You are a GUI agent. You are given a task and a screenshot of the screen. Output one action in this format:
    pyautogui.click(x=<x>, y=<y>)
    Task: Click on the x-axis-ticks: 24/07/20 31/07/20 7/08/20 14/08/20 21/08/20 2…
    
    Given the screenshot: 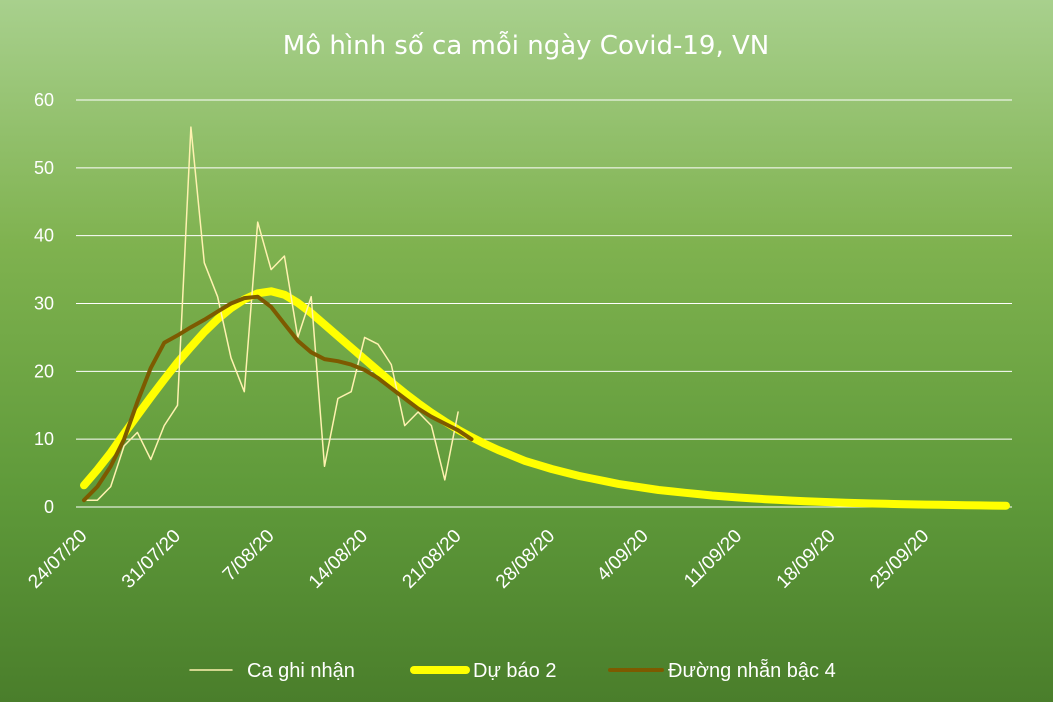 What is the action you would take?
    pyautogui.click(x=478, y=559)
    